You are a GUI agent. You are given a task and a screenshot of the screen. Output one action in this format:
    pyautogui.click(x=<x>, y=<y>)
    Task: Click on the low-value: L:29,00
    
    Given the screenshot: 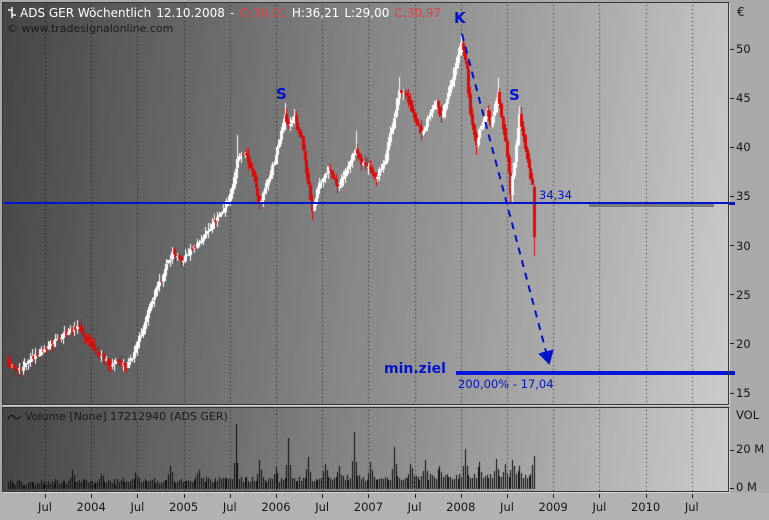 What is the action you would take?
    pyautogui.click(x=367, y=13)
    